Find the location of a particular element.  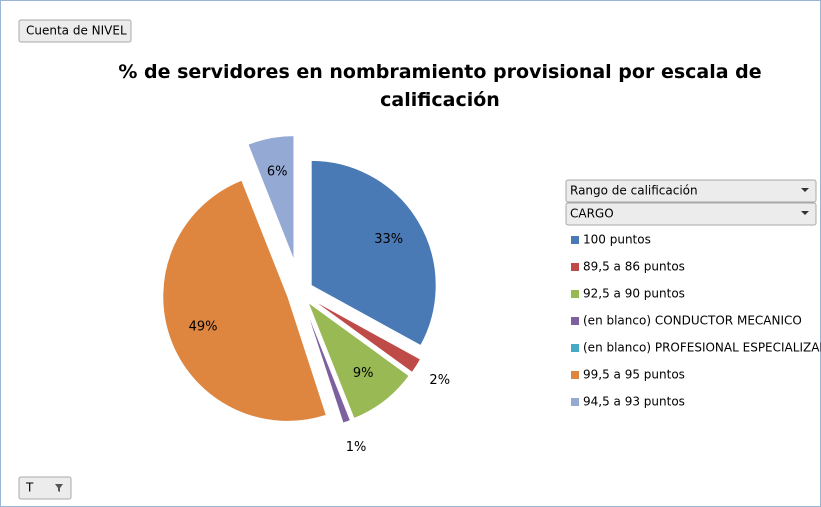

data-label: 49% is located at coordinates (203, 326).